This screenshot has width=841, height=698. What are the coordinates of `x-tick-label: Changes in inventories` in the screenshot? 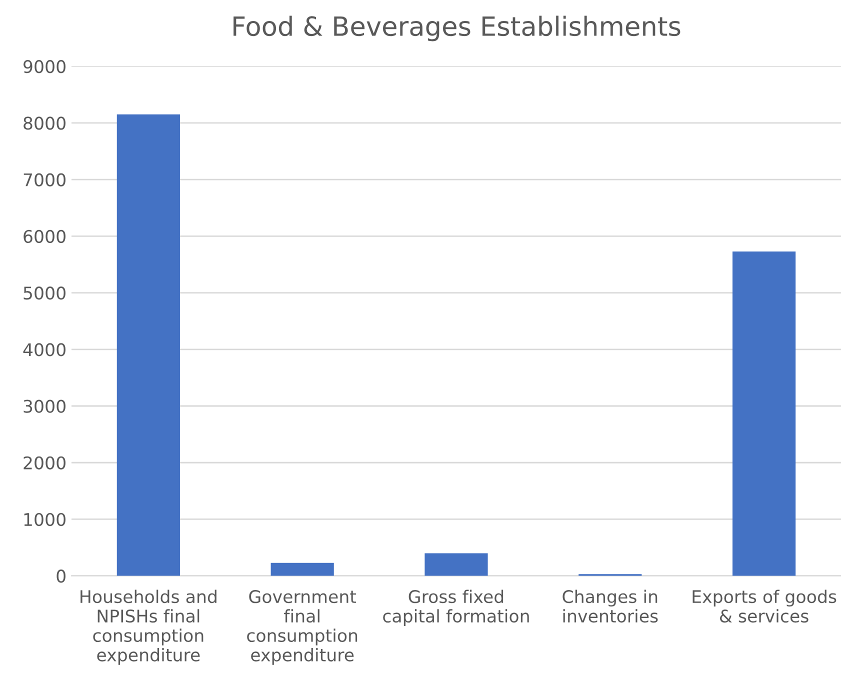 It's located at (610, 606).